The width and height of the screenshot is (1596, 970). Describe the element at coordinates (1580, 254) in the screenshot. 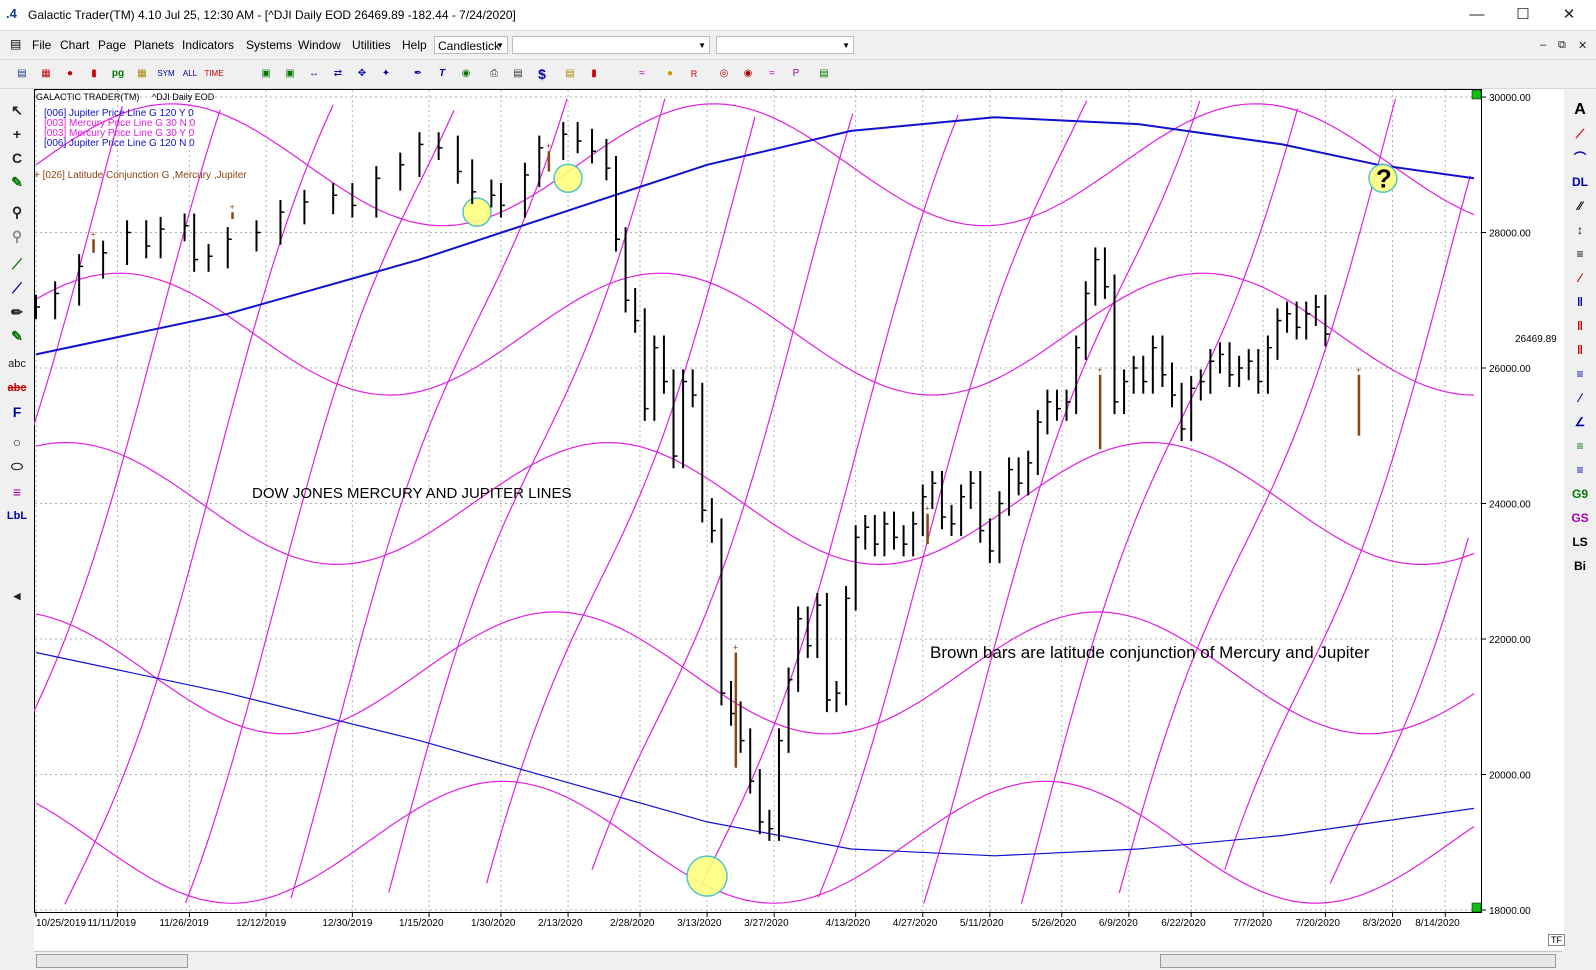

I see `gann-icon: ≡` at that location.